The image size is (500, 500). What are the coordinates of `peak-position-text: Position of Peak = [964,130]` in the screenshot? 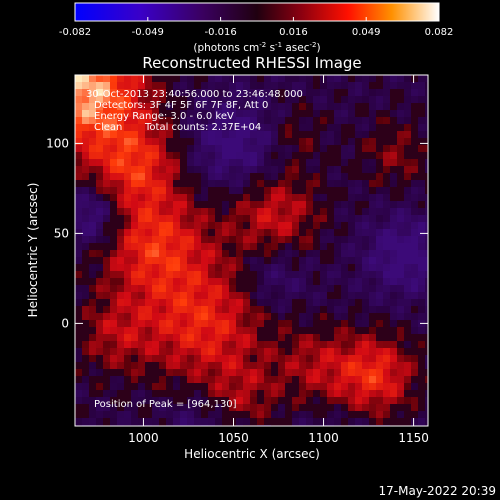 It's located at (165, 404).